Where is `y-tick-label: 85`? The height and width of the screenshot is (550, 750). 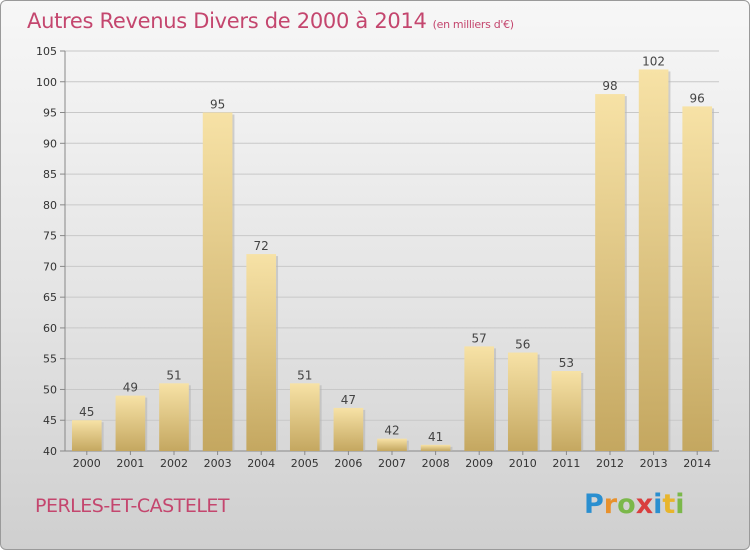 y-tick-label: 85 is located at coordinates (50, 174).